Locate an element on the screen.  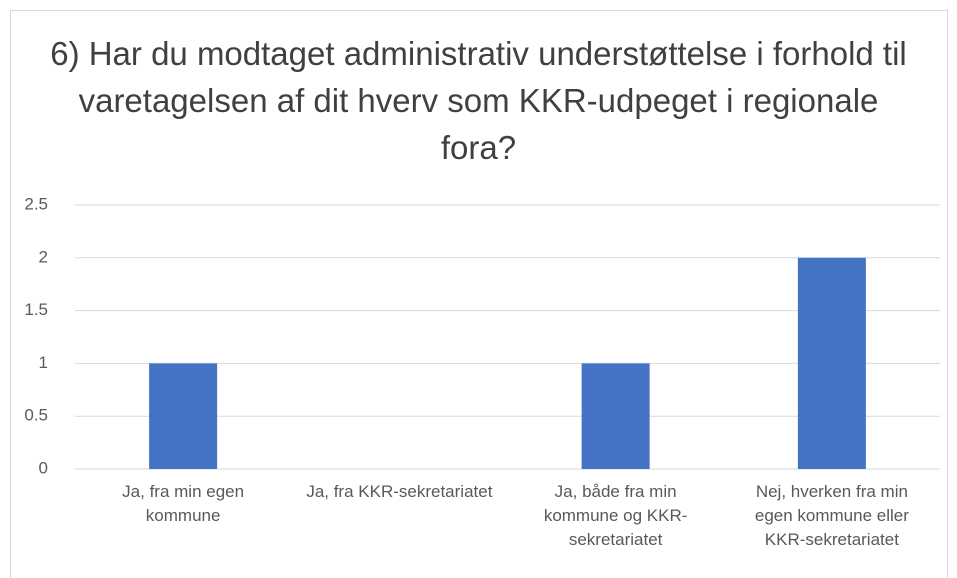
x-tick-label: Ja, fra min egen kommune is located at coordinates (183, 503).